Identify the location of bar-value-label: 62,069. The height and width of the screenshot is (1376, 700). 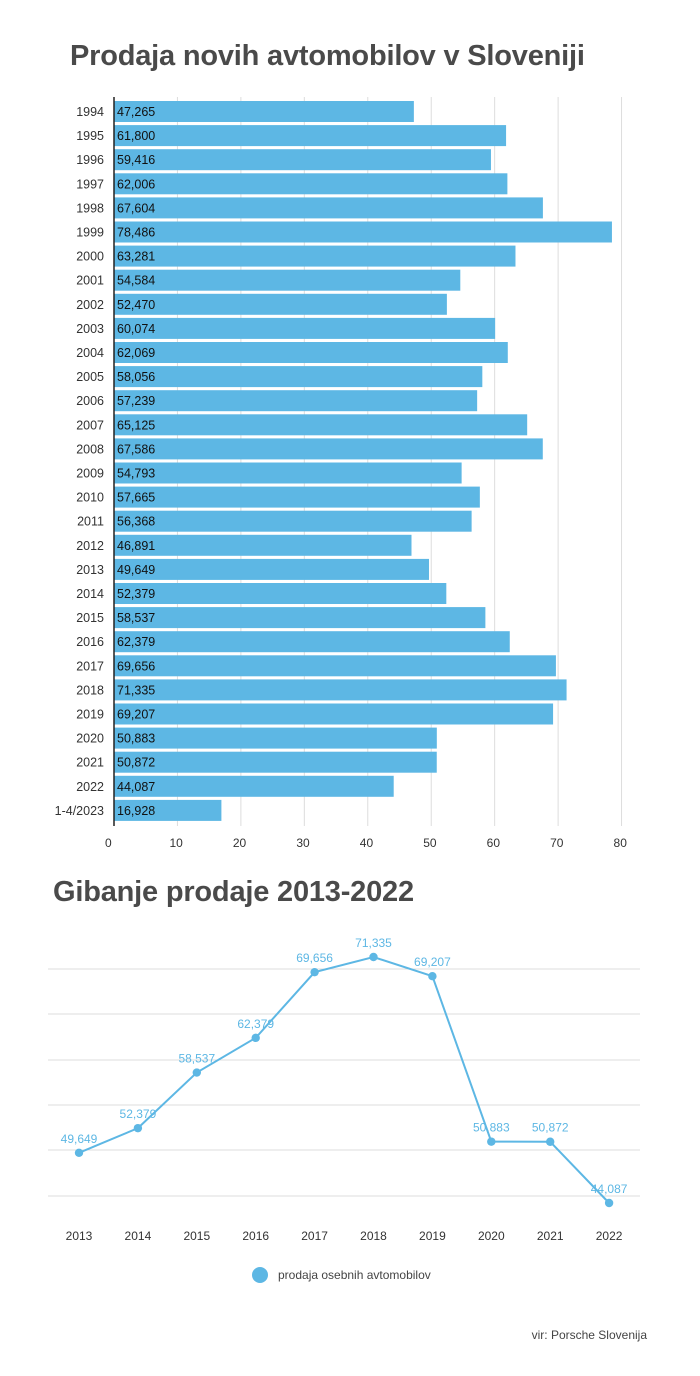
(136, 353).